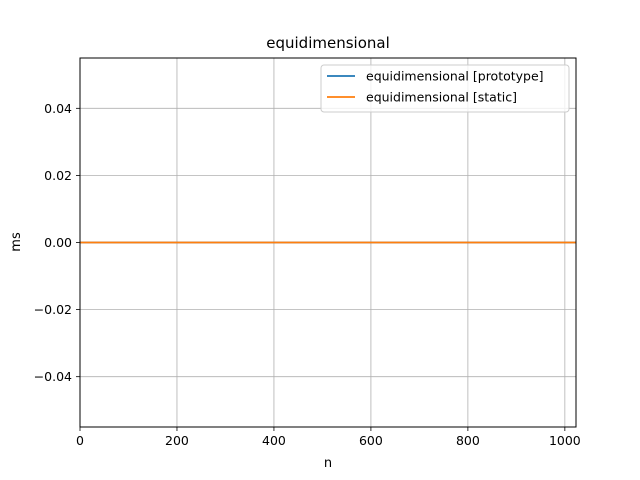 The width and height of the screenshot is (640, 480). What do you see at coordinates (80, 440) in the screenshot?
I see `x-tick-label: 0` at bounding box center [80, 440].